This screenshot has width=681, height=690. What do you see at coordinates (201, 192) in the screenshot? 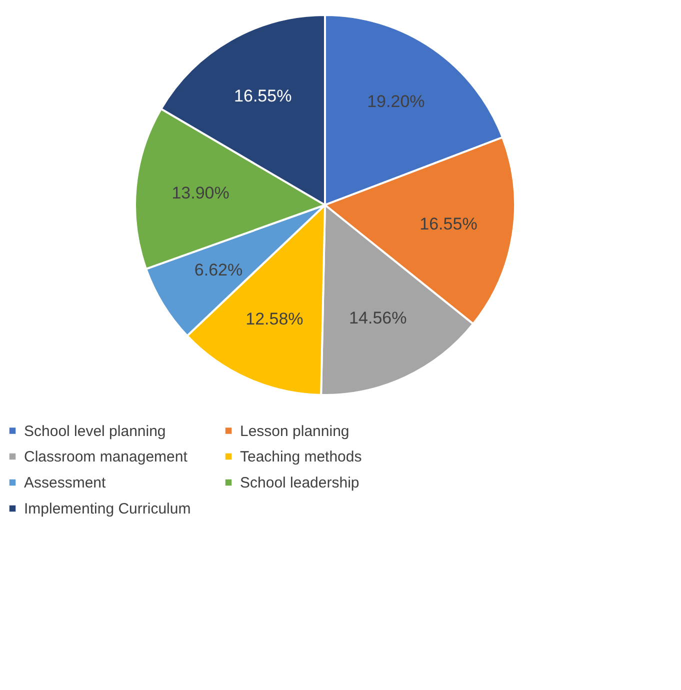
I see `data-label: 13.90%` at bounding box center [201, 192].